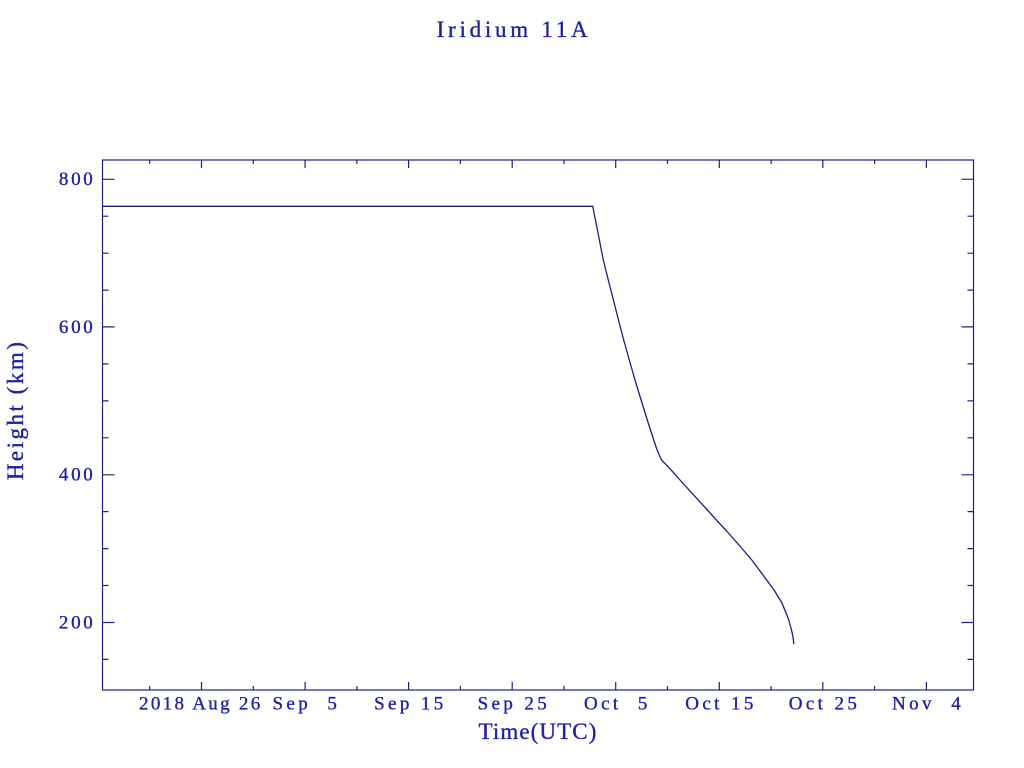 The height and width of the screenshot is (768, 1024). I want to click on svg-text: 600, so click(77, 327).